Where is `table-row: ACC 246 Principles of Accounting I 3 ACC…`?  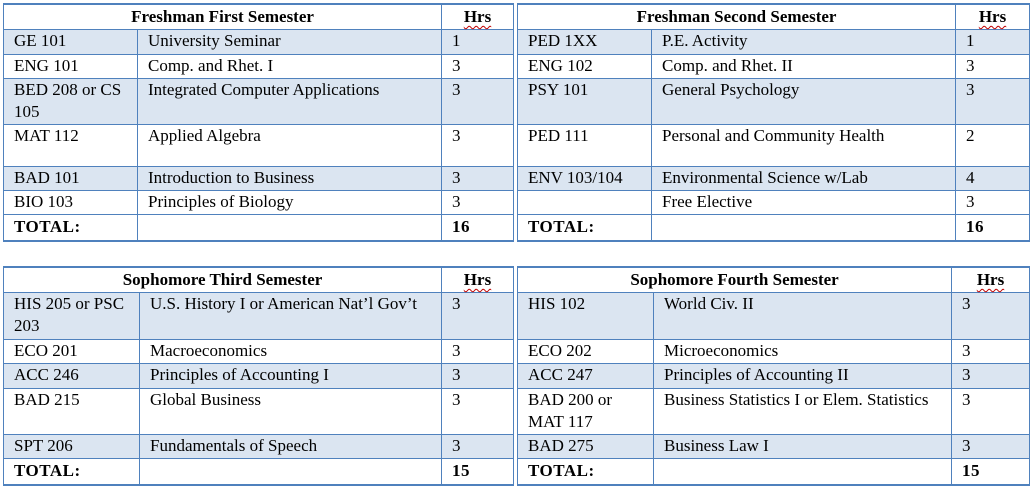
table-row: ACC 246 Principles of Accounting I 3 ACC… is located at coordinates (517, 375).